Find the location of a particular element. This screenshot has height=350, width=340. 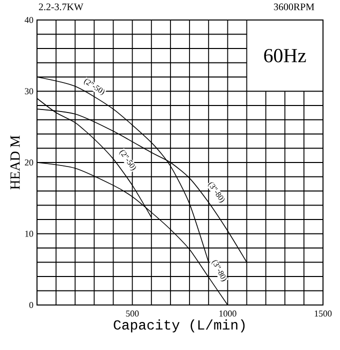

y-axis-title: HEAD M is located at coordinates (15, 163).